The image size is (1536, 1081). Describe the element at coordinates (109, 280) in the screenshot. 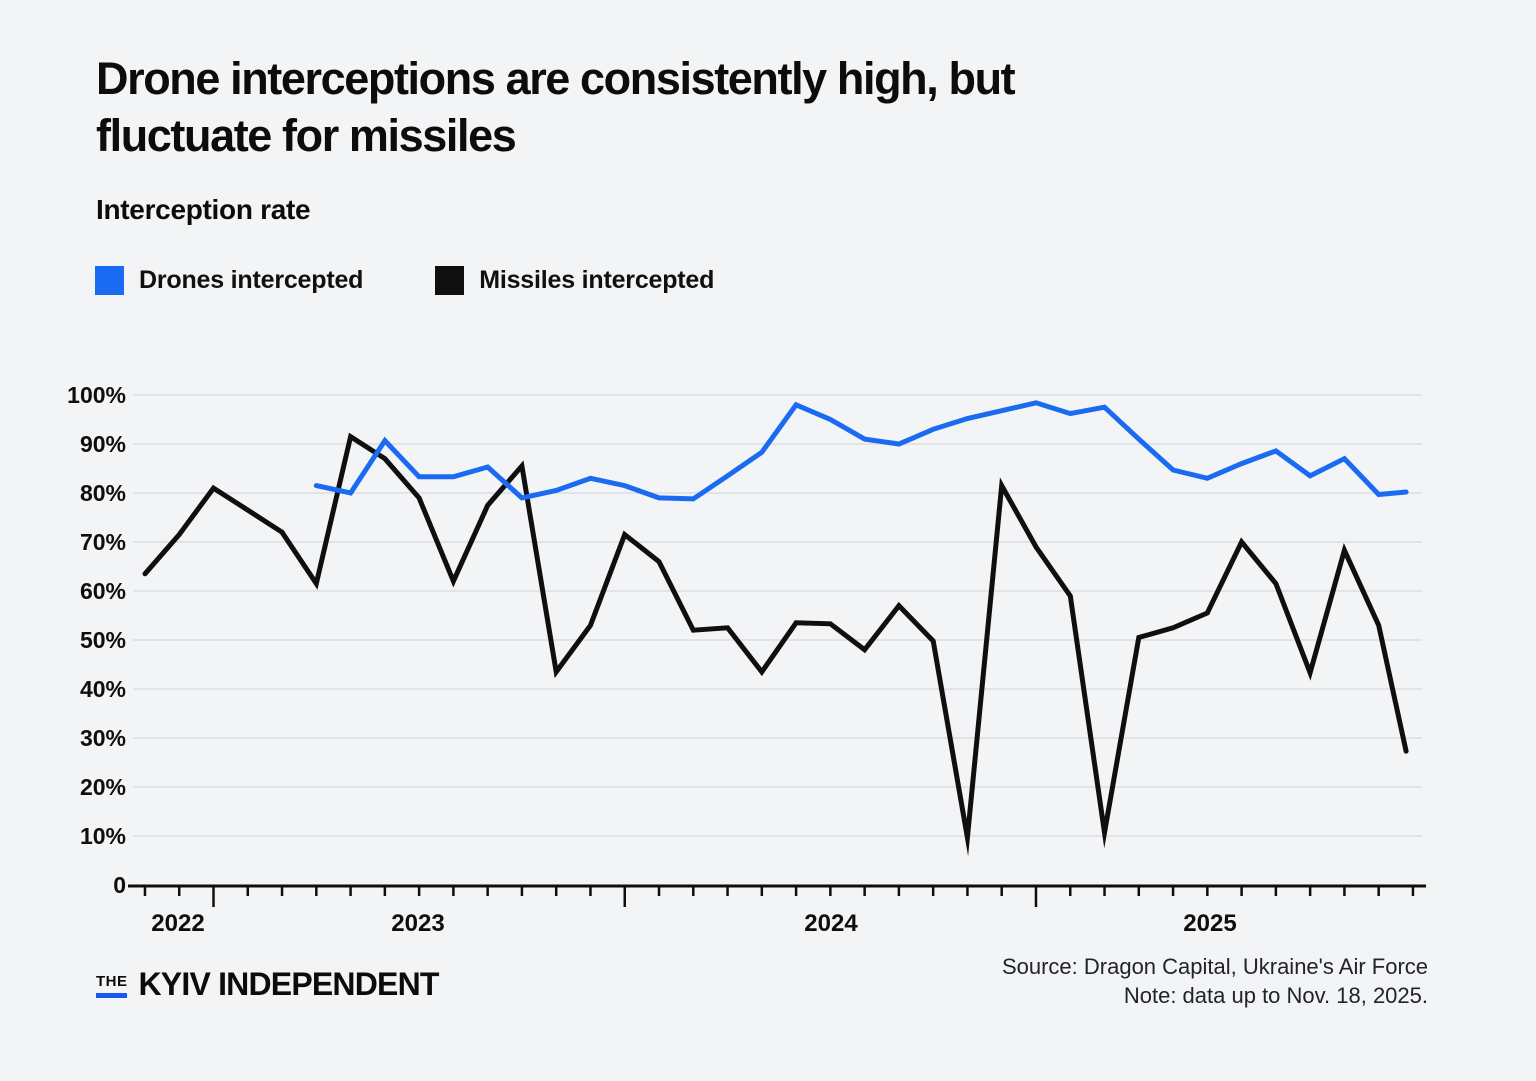

I see `drones-swatch-icon` at that location.